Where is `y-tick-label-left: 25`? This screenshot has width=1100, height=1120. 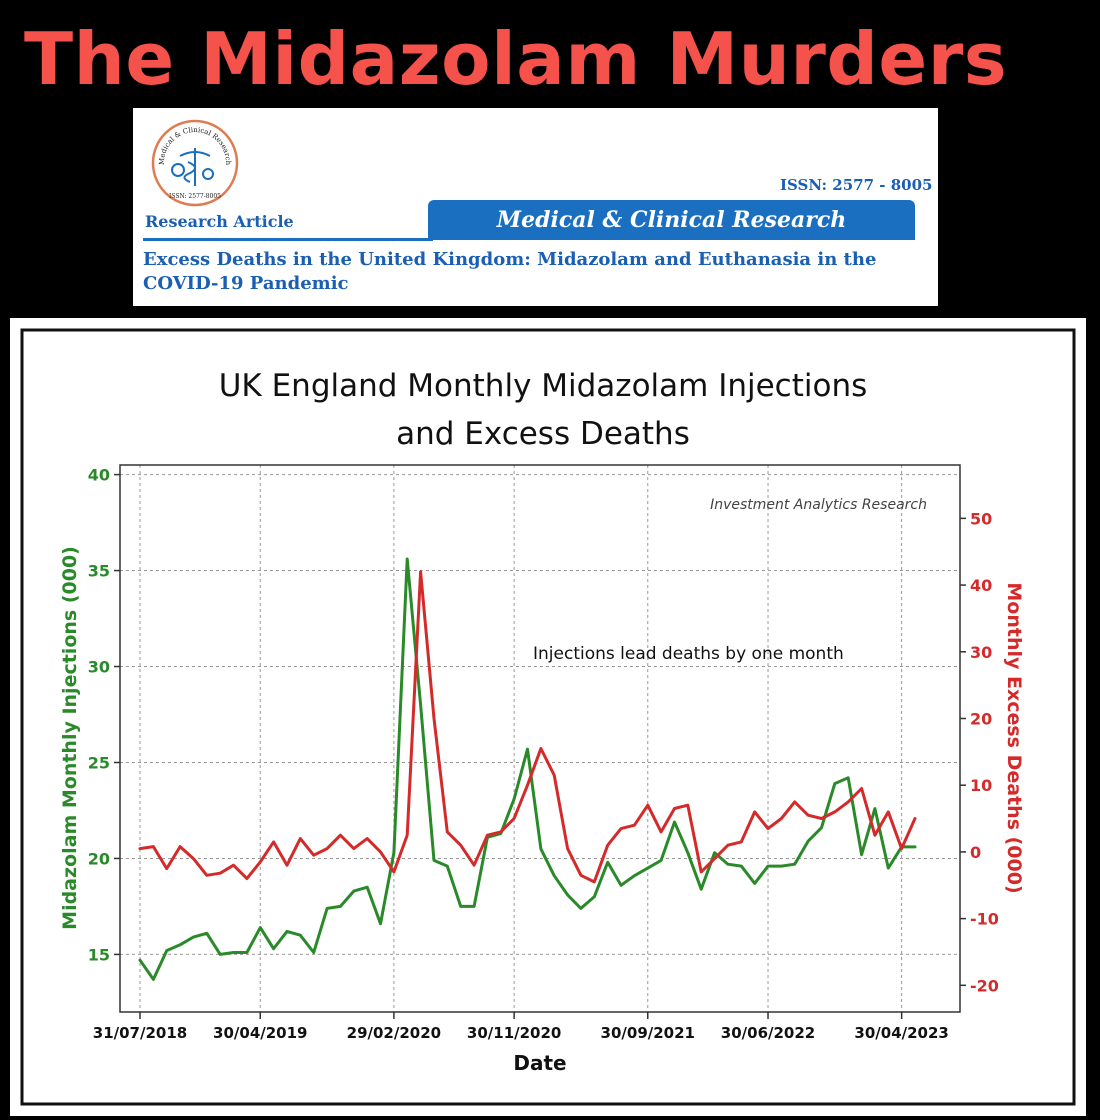
y-tick-label-left: 25 is located at coordinates (99, 762).